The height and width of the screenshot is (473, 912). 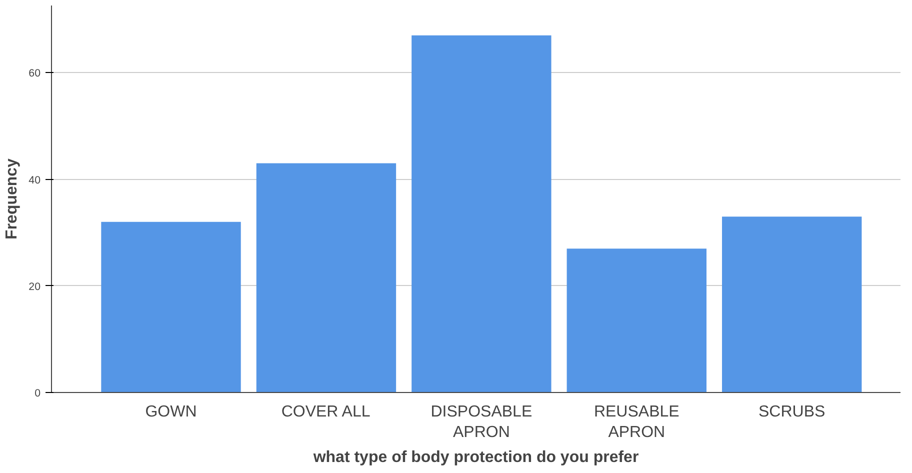 I want to click on x-tick-label: REUSABLE APRON, so click(x=637, y=422).